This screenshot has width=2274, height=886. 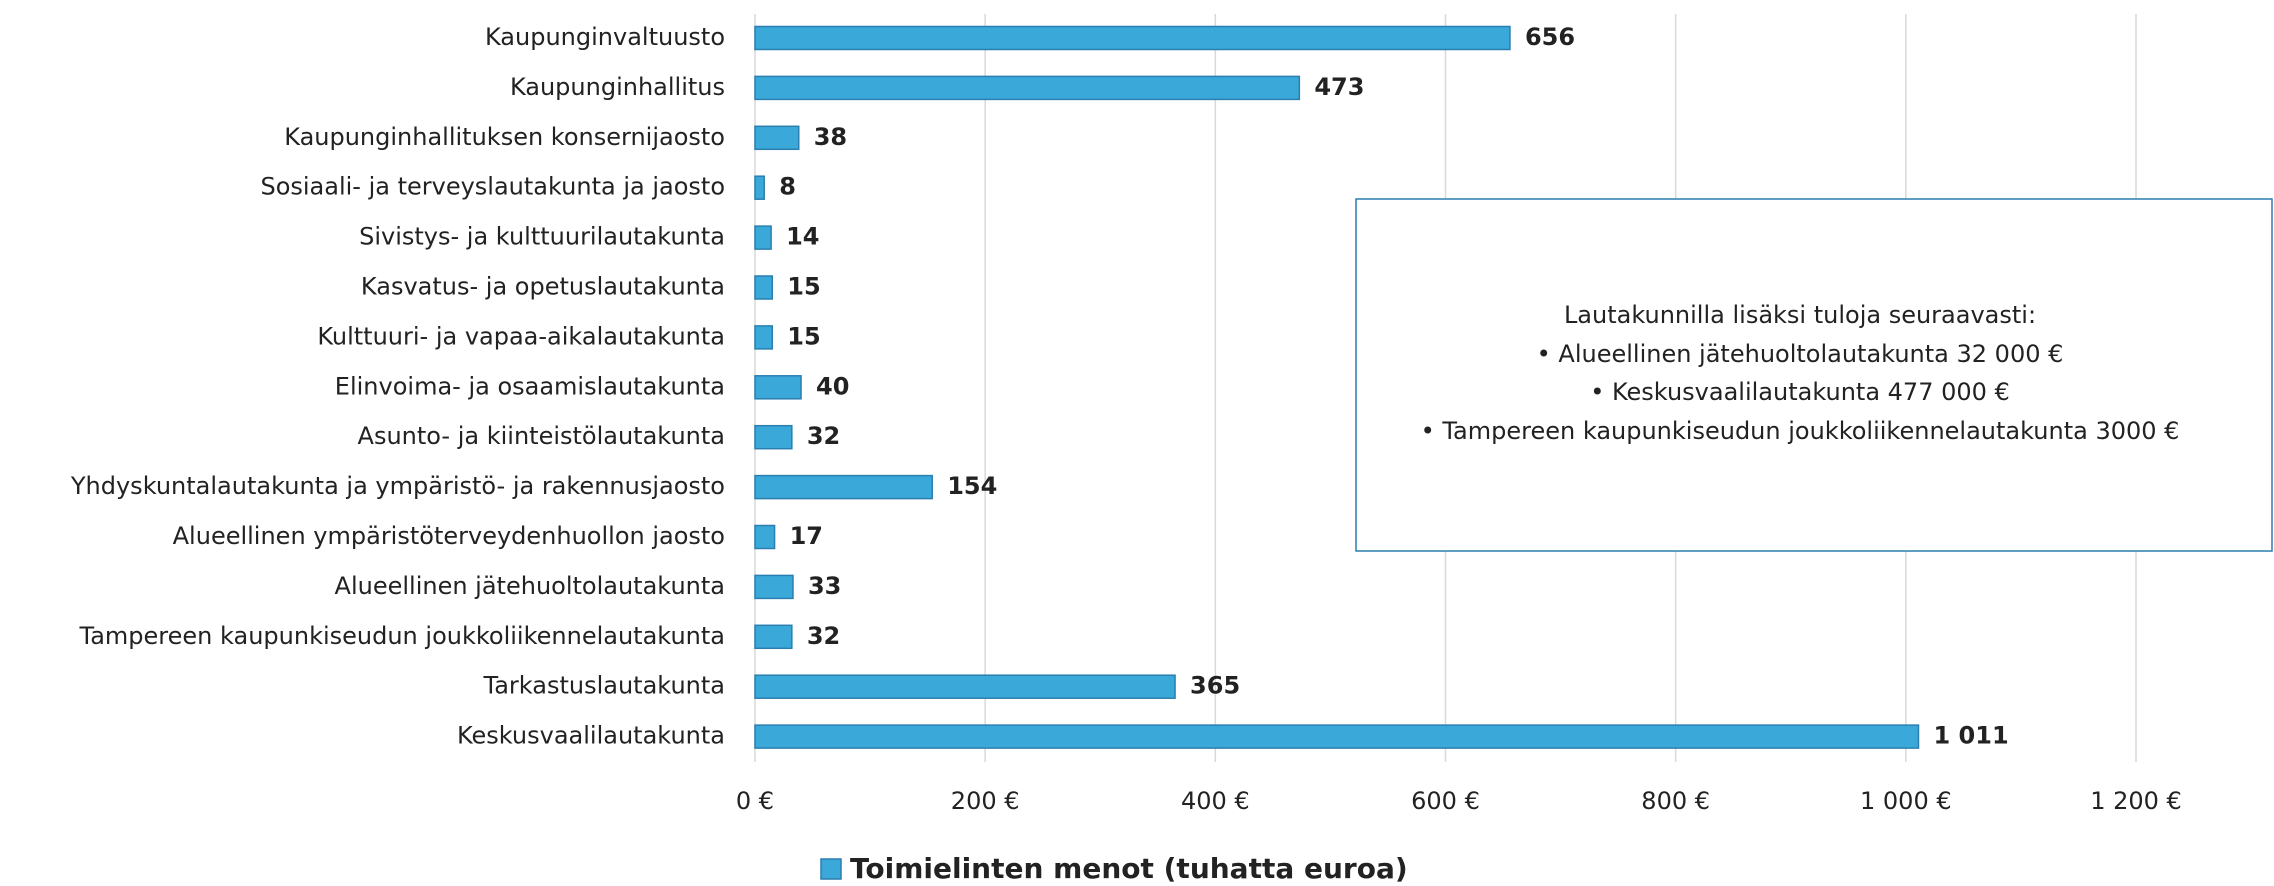 I want to click on data-label: 14, so click(x=802, y=237).